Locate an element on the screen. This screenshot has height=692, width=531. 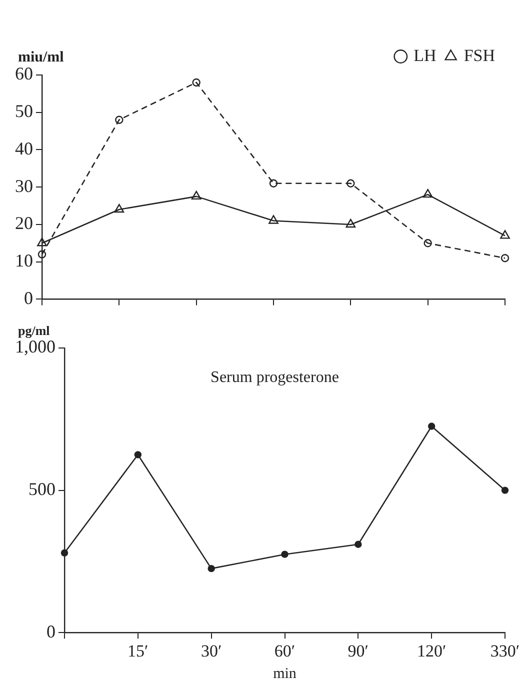
y-tick-label: 30 is located at coordinates (24, 186).